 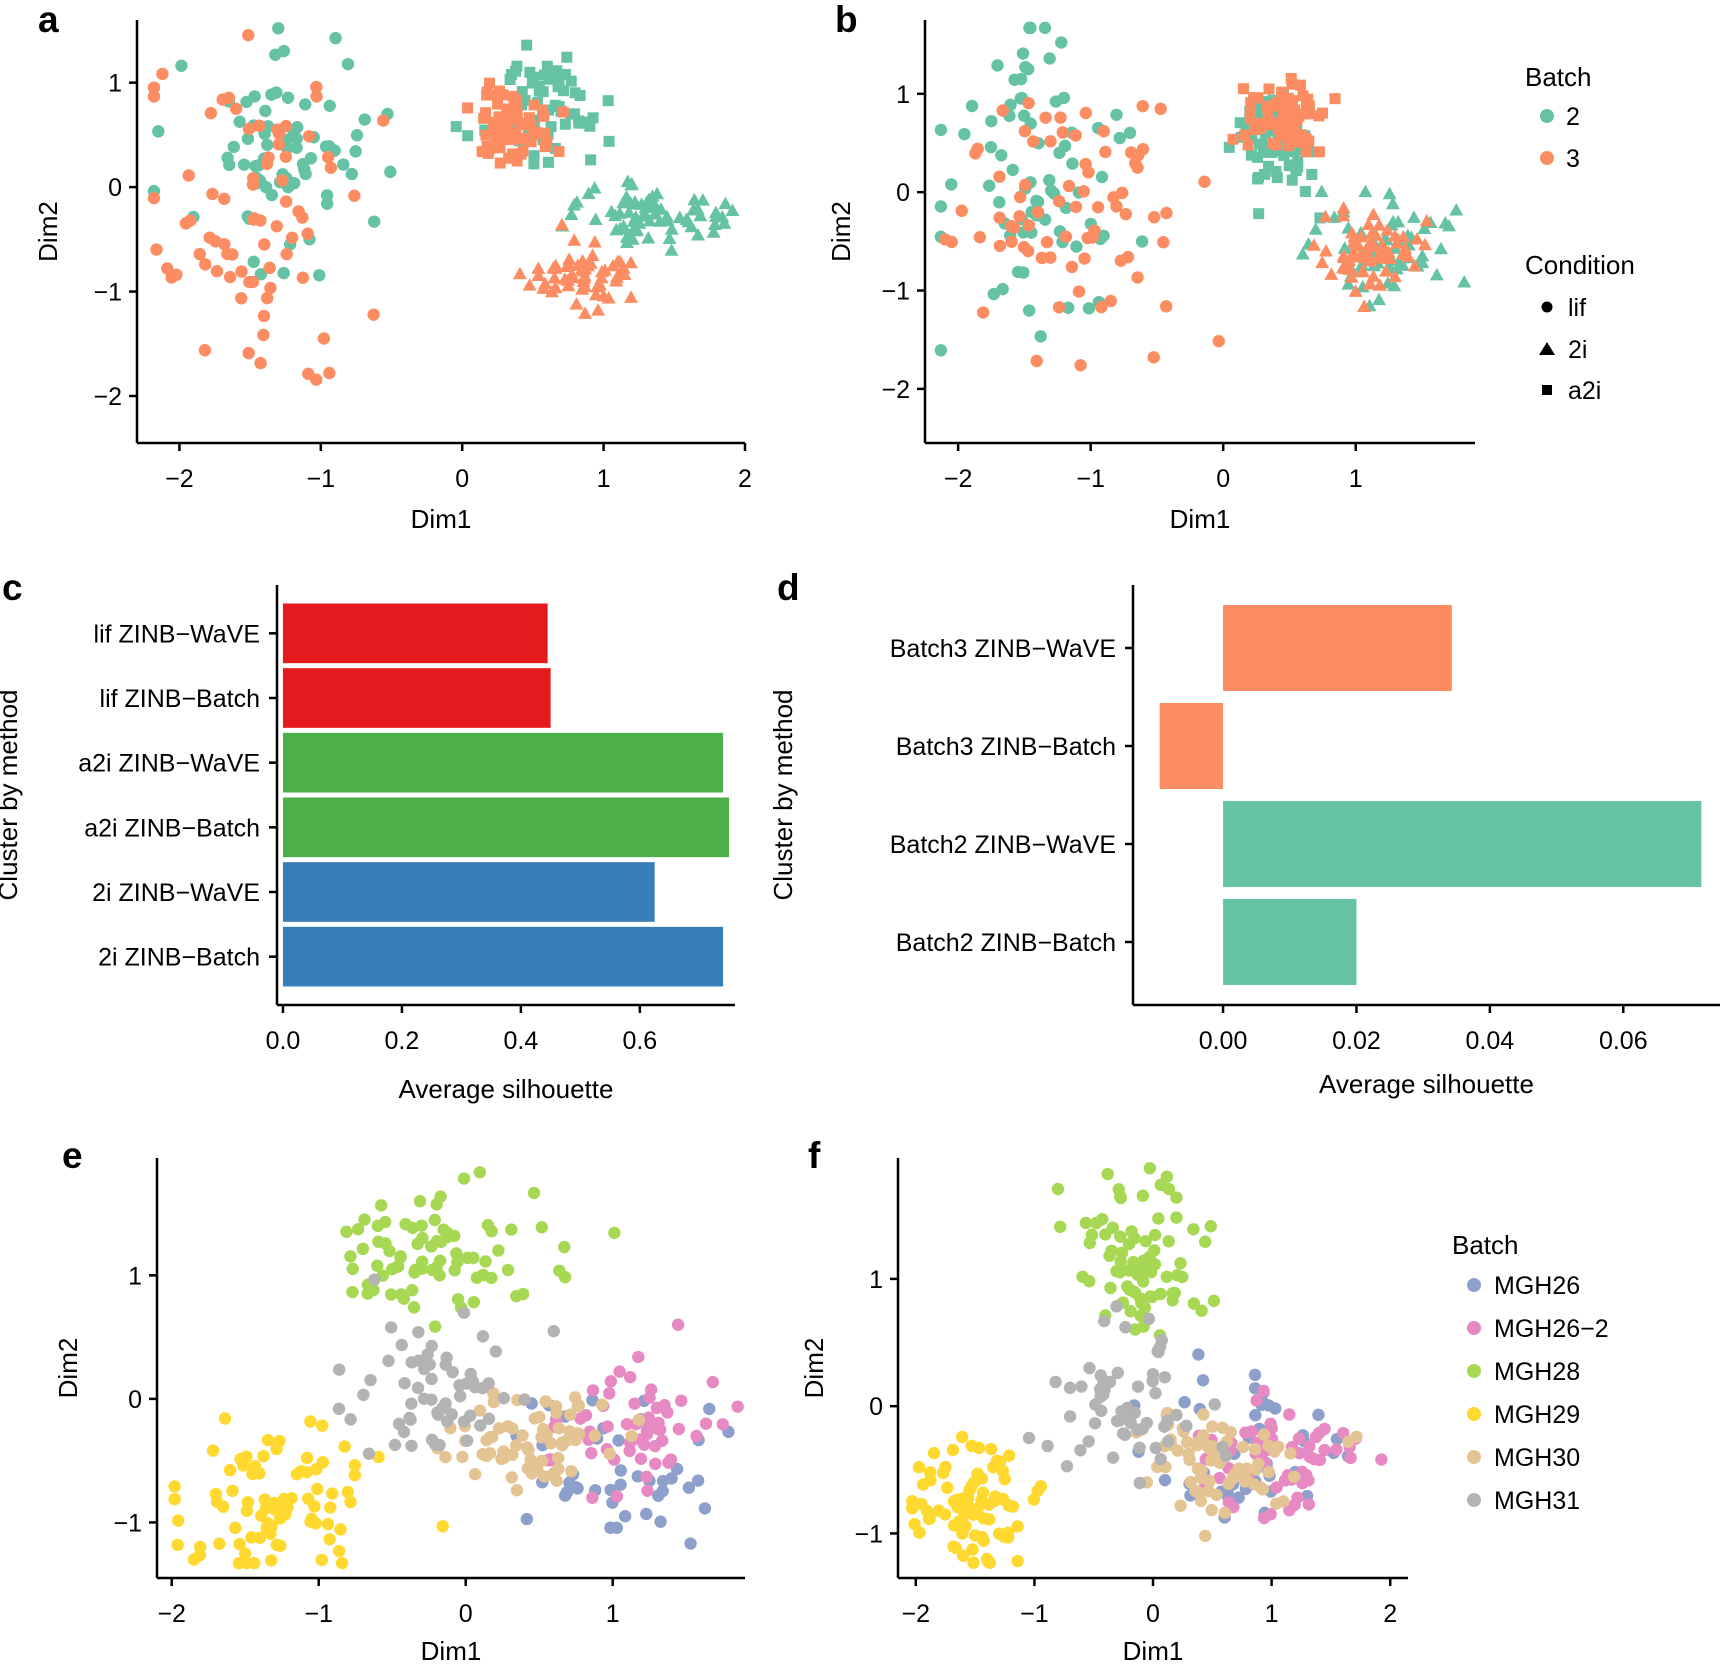 What do you see at coordinates (12, 587) in the screenshot?
I see `panel-letter-c: c` at bounding box center [12, 587].